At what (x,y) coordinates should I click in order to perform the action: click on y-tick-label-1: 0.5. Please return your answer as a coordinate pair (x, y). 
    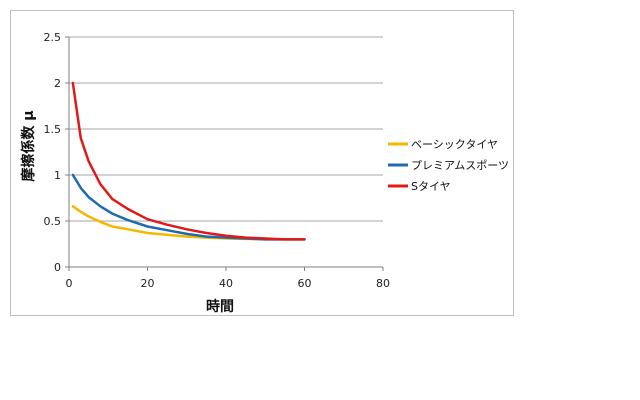
    Looking at the image, I should click on (53, 221).